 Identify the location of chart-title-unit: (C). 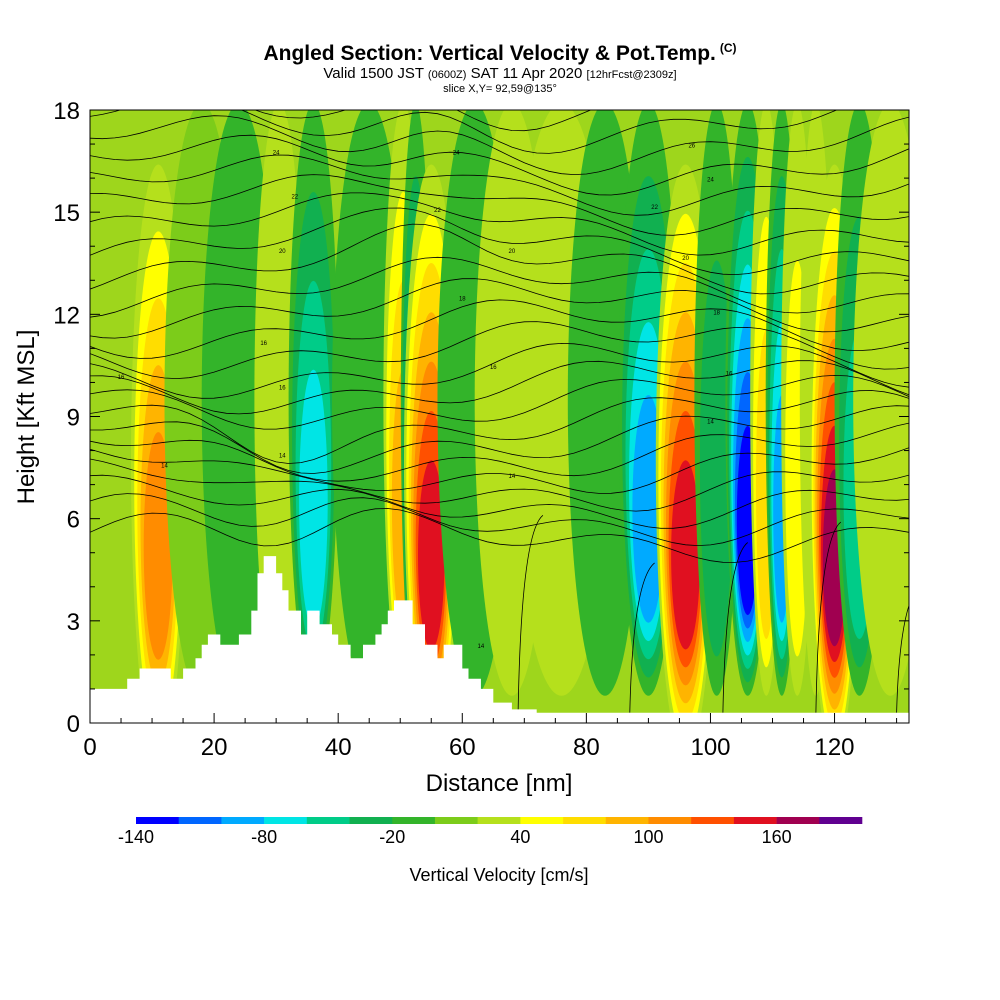
(728, 48).